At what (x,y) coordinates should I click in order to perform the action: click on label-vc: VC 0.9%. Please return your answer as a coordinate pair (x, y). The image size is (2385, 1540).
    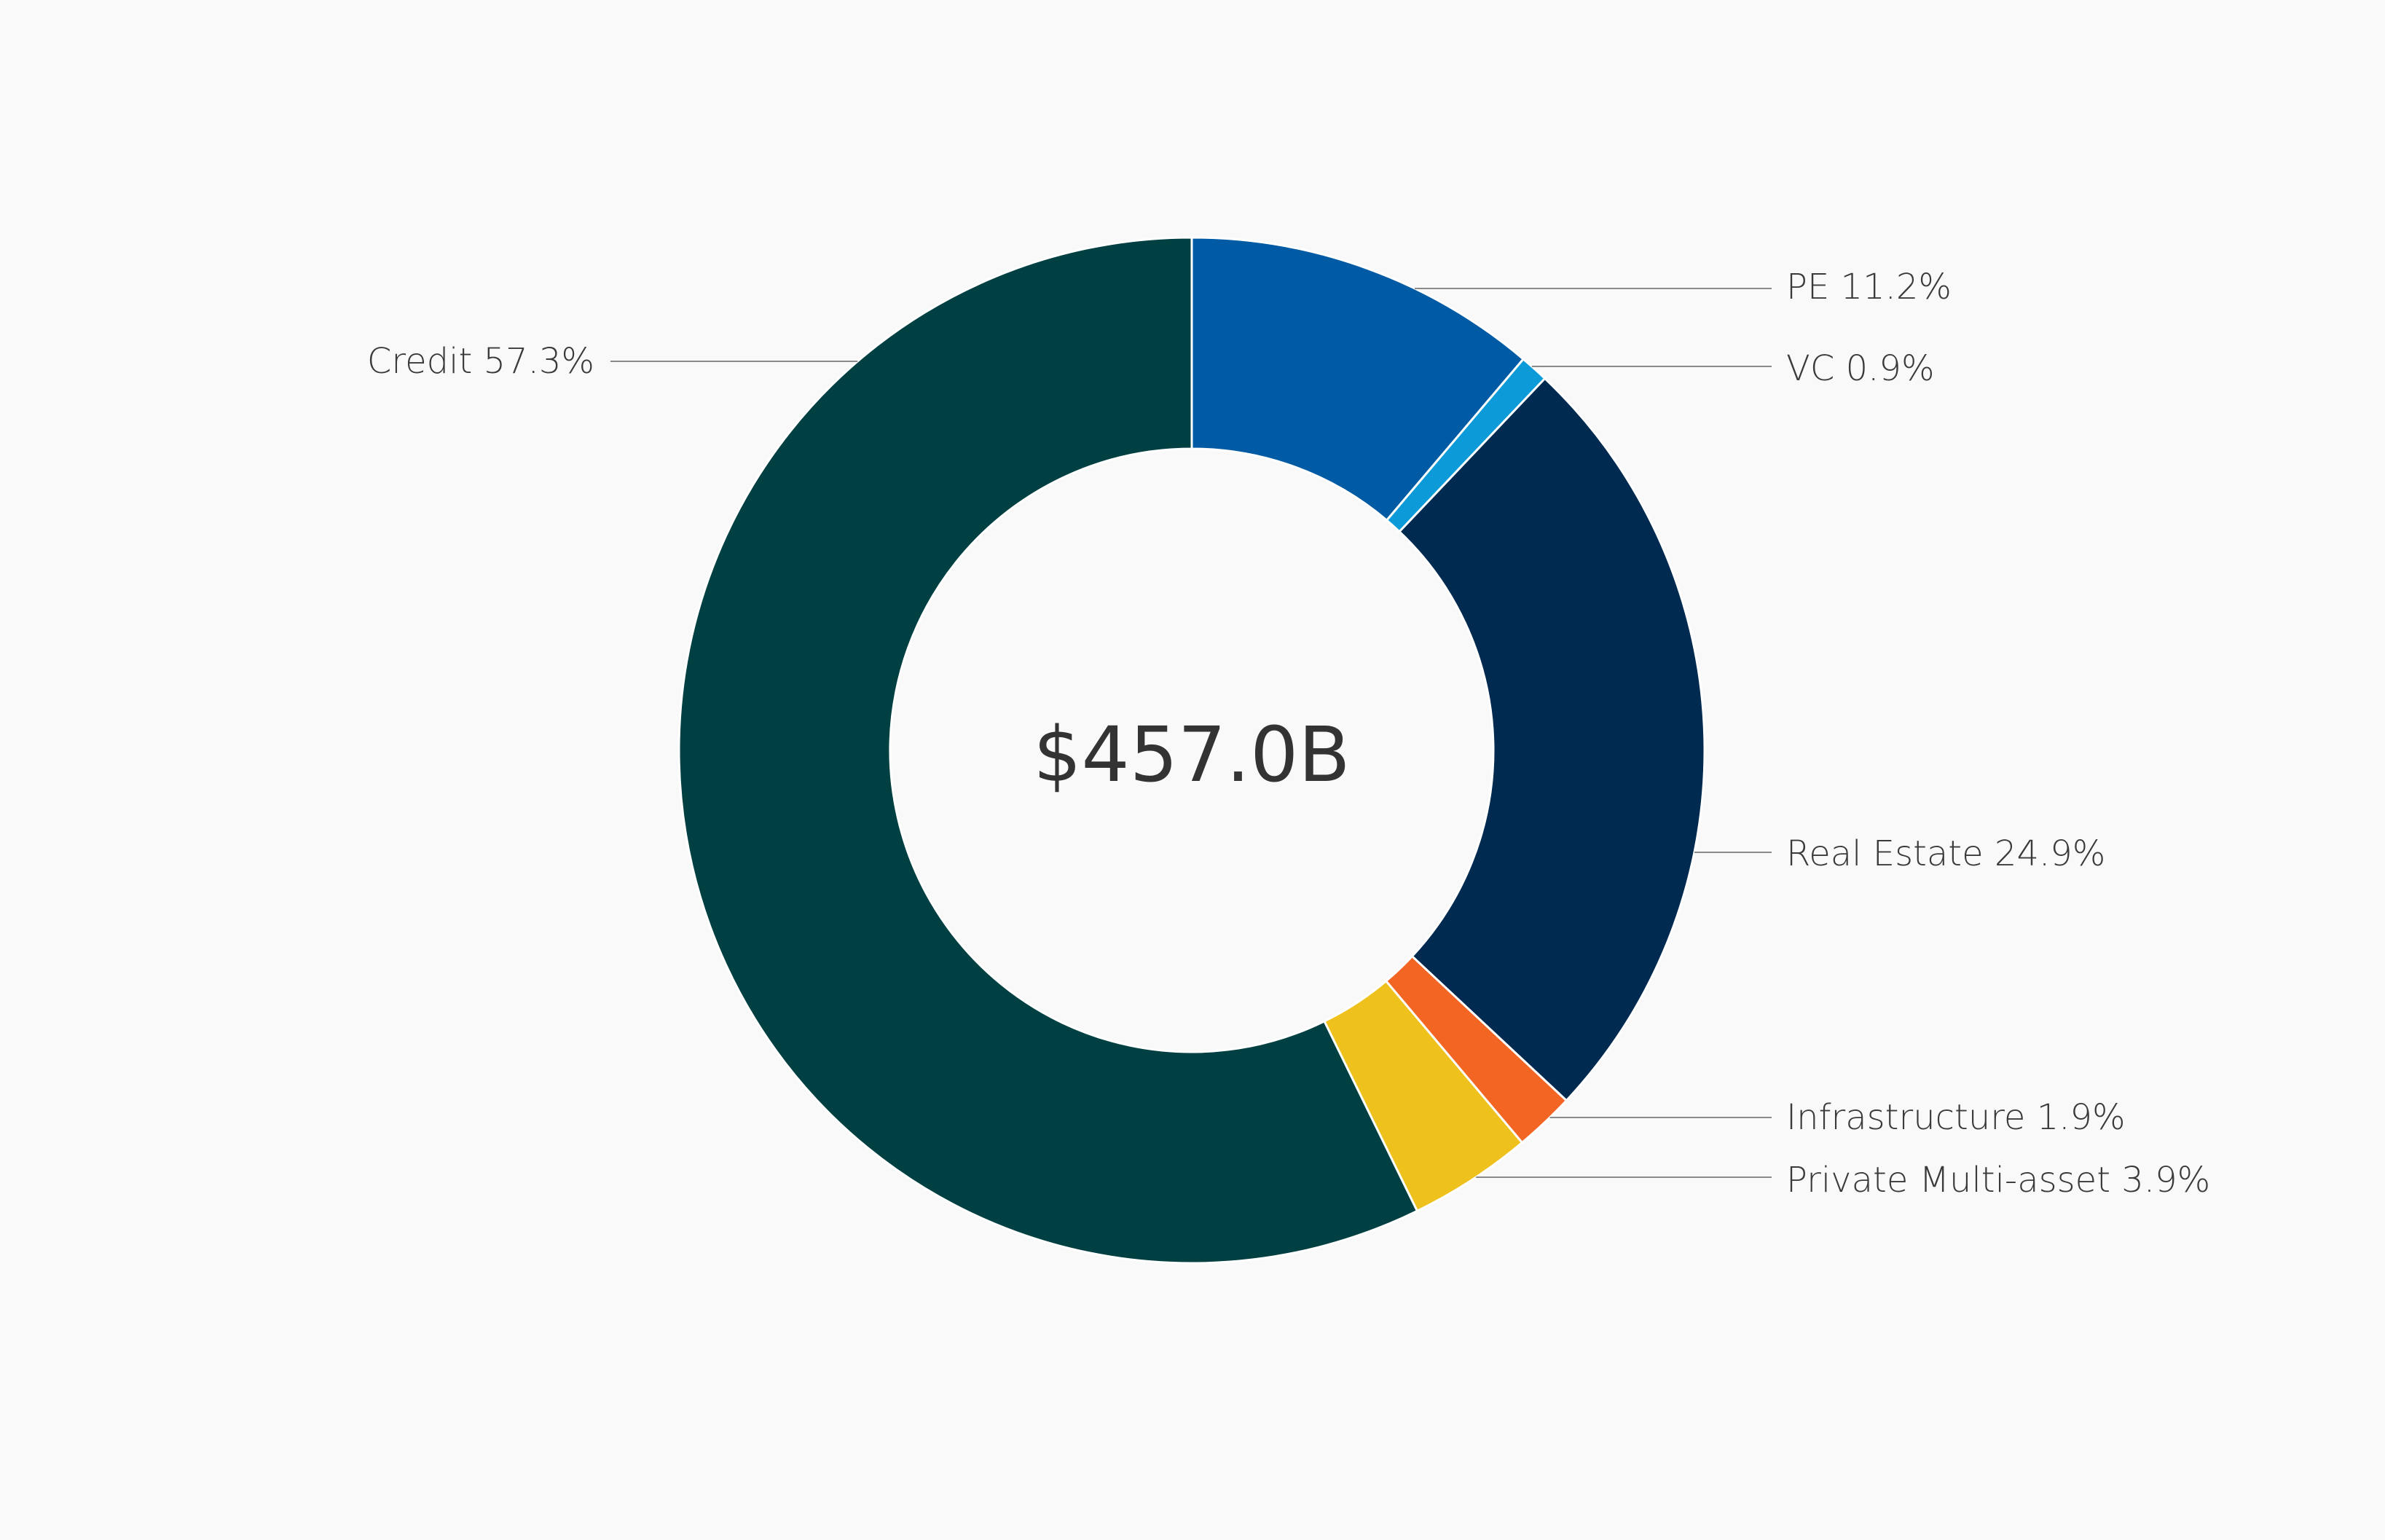
    Looking at the image, I should click on (1860, 368).